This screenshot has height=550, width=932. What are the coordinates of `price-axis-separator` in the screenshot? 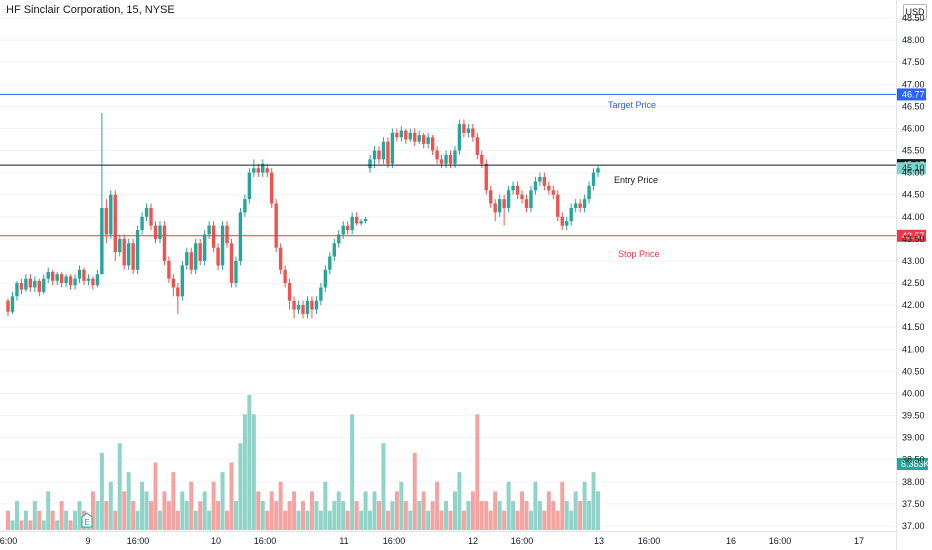 It's located at (896, 275).